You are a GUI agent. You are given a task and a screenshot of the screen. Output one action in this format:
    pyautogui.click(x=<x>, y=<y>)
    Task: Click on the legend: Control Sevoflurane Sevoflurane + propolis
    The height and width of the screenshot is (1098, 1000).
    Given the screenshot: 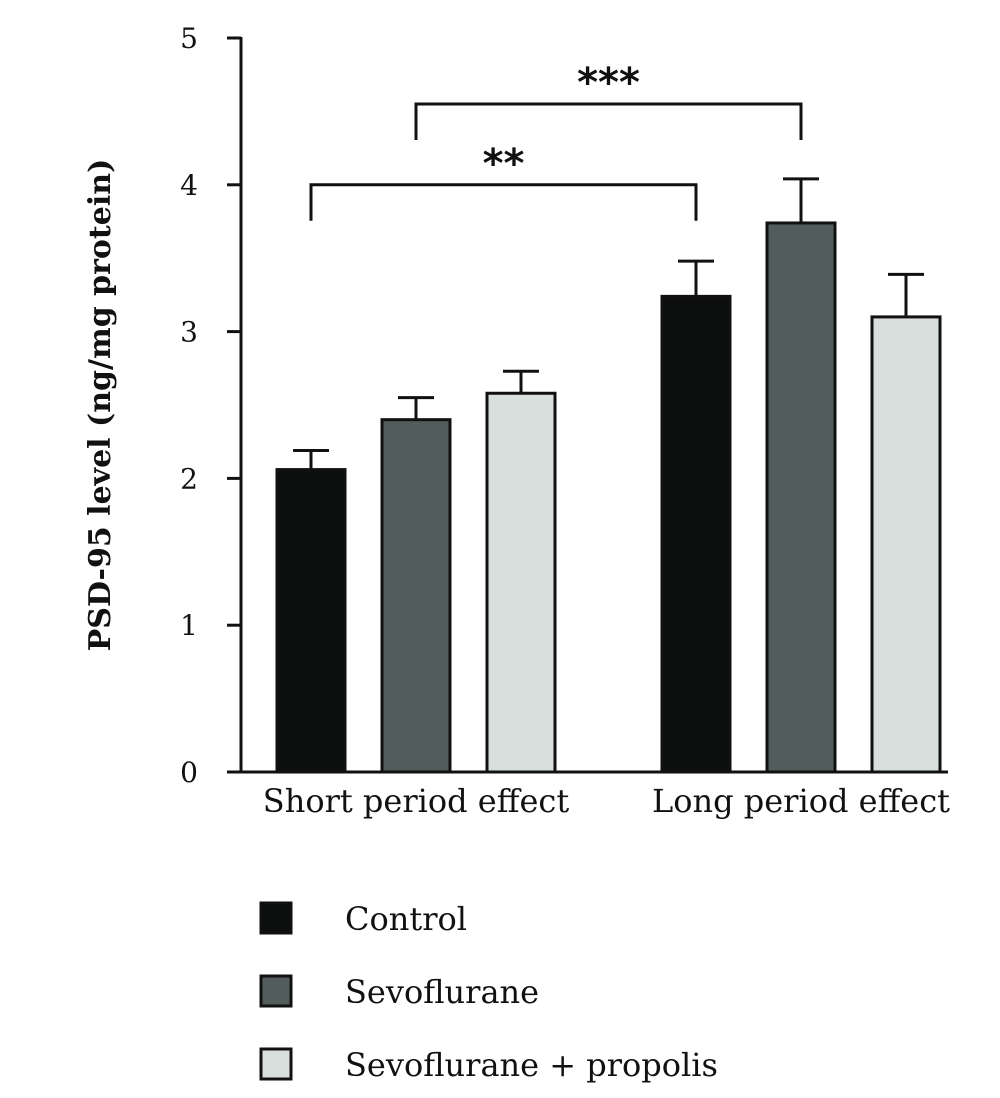 What is the action you would take?
    pyautogui.click(x=488, y=992)
    